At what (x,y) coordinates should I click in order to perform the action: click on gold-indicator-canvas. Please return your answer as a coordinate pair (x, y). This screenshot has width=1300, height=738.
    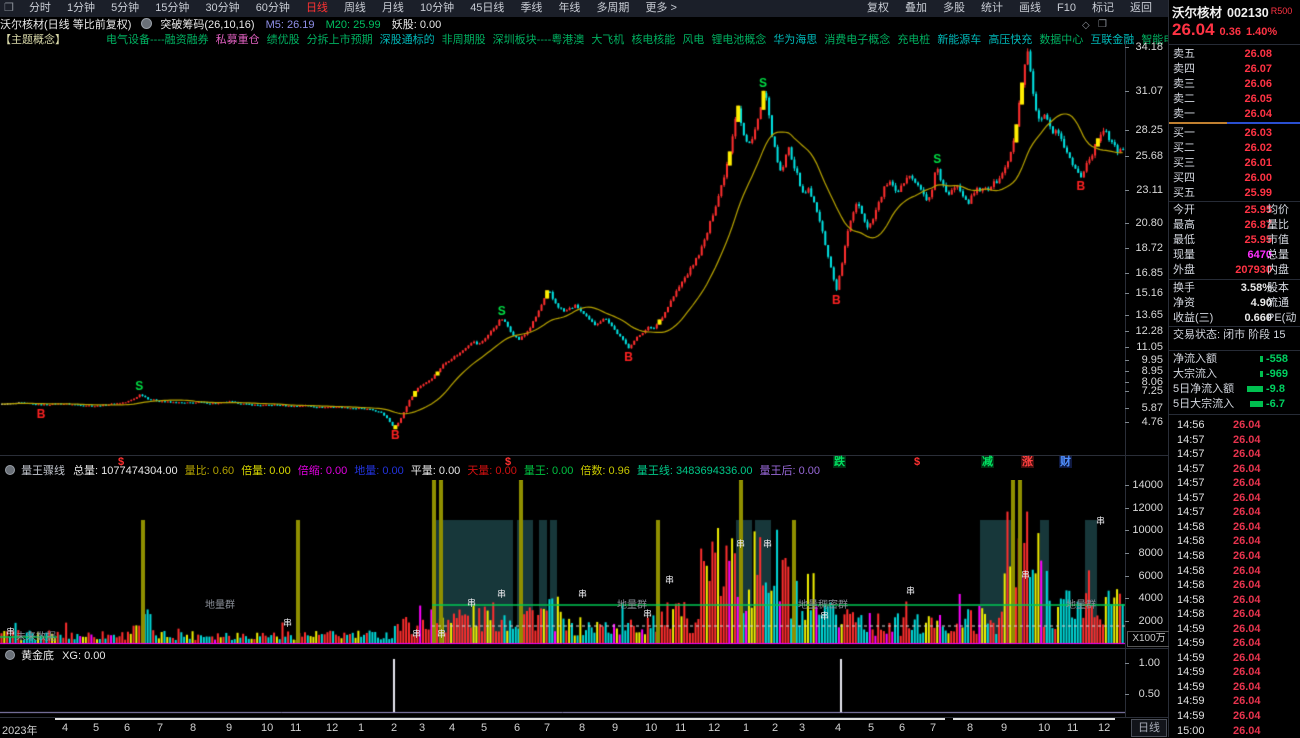
    Looking at the image, I should click on (562, 686).